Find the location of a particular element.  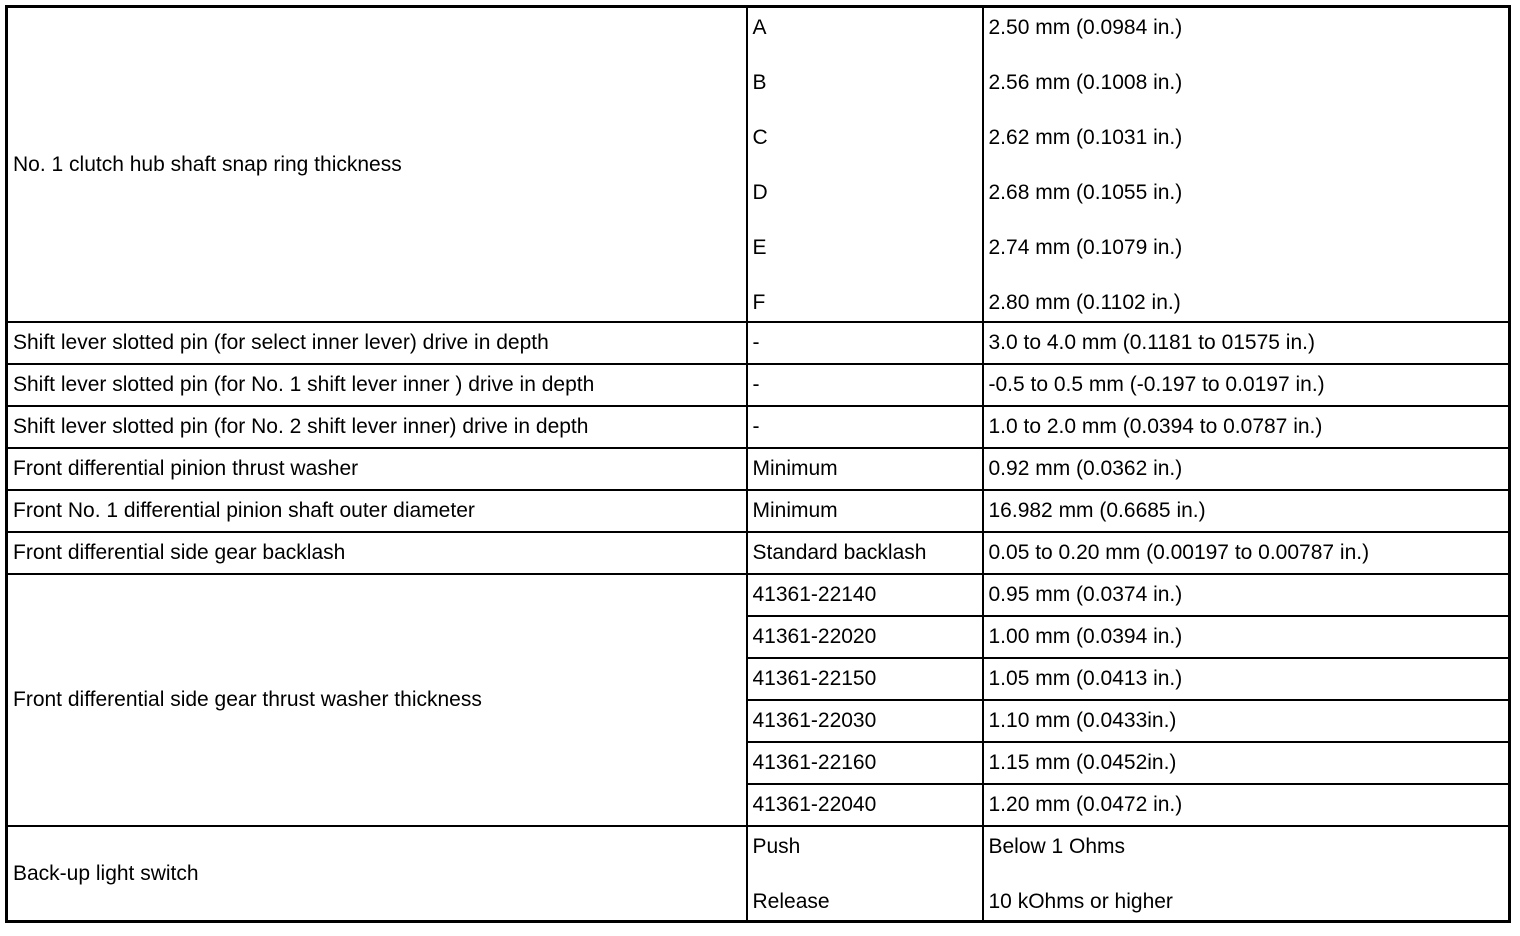

condition: F is located at coordinates (759, 302).